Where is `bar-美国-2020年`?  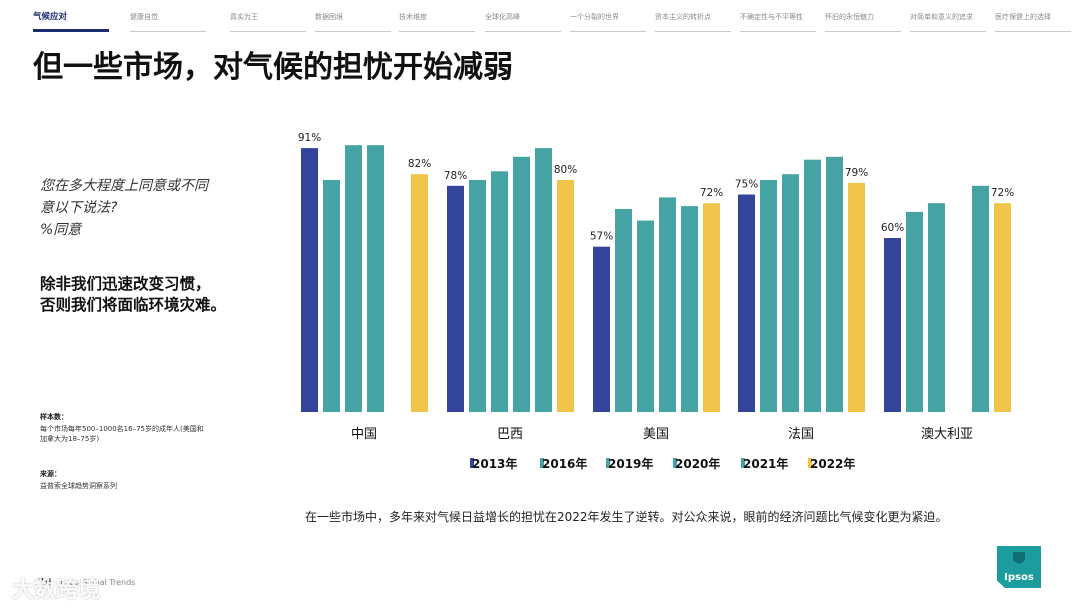 bar-美国-2020年 is located at coordinates (667, 304).